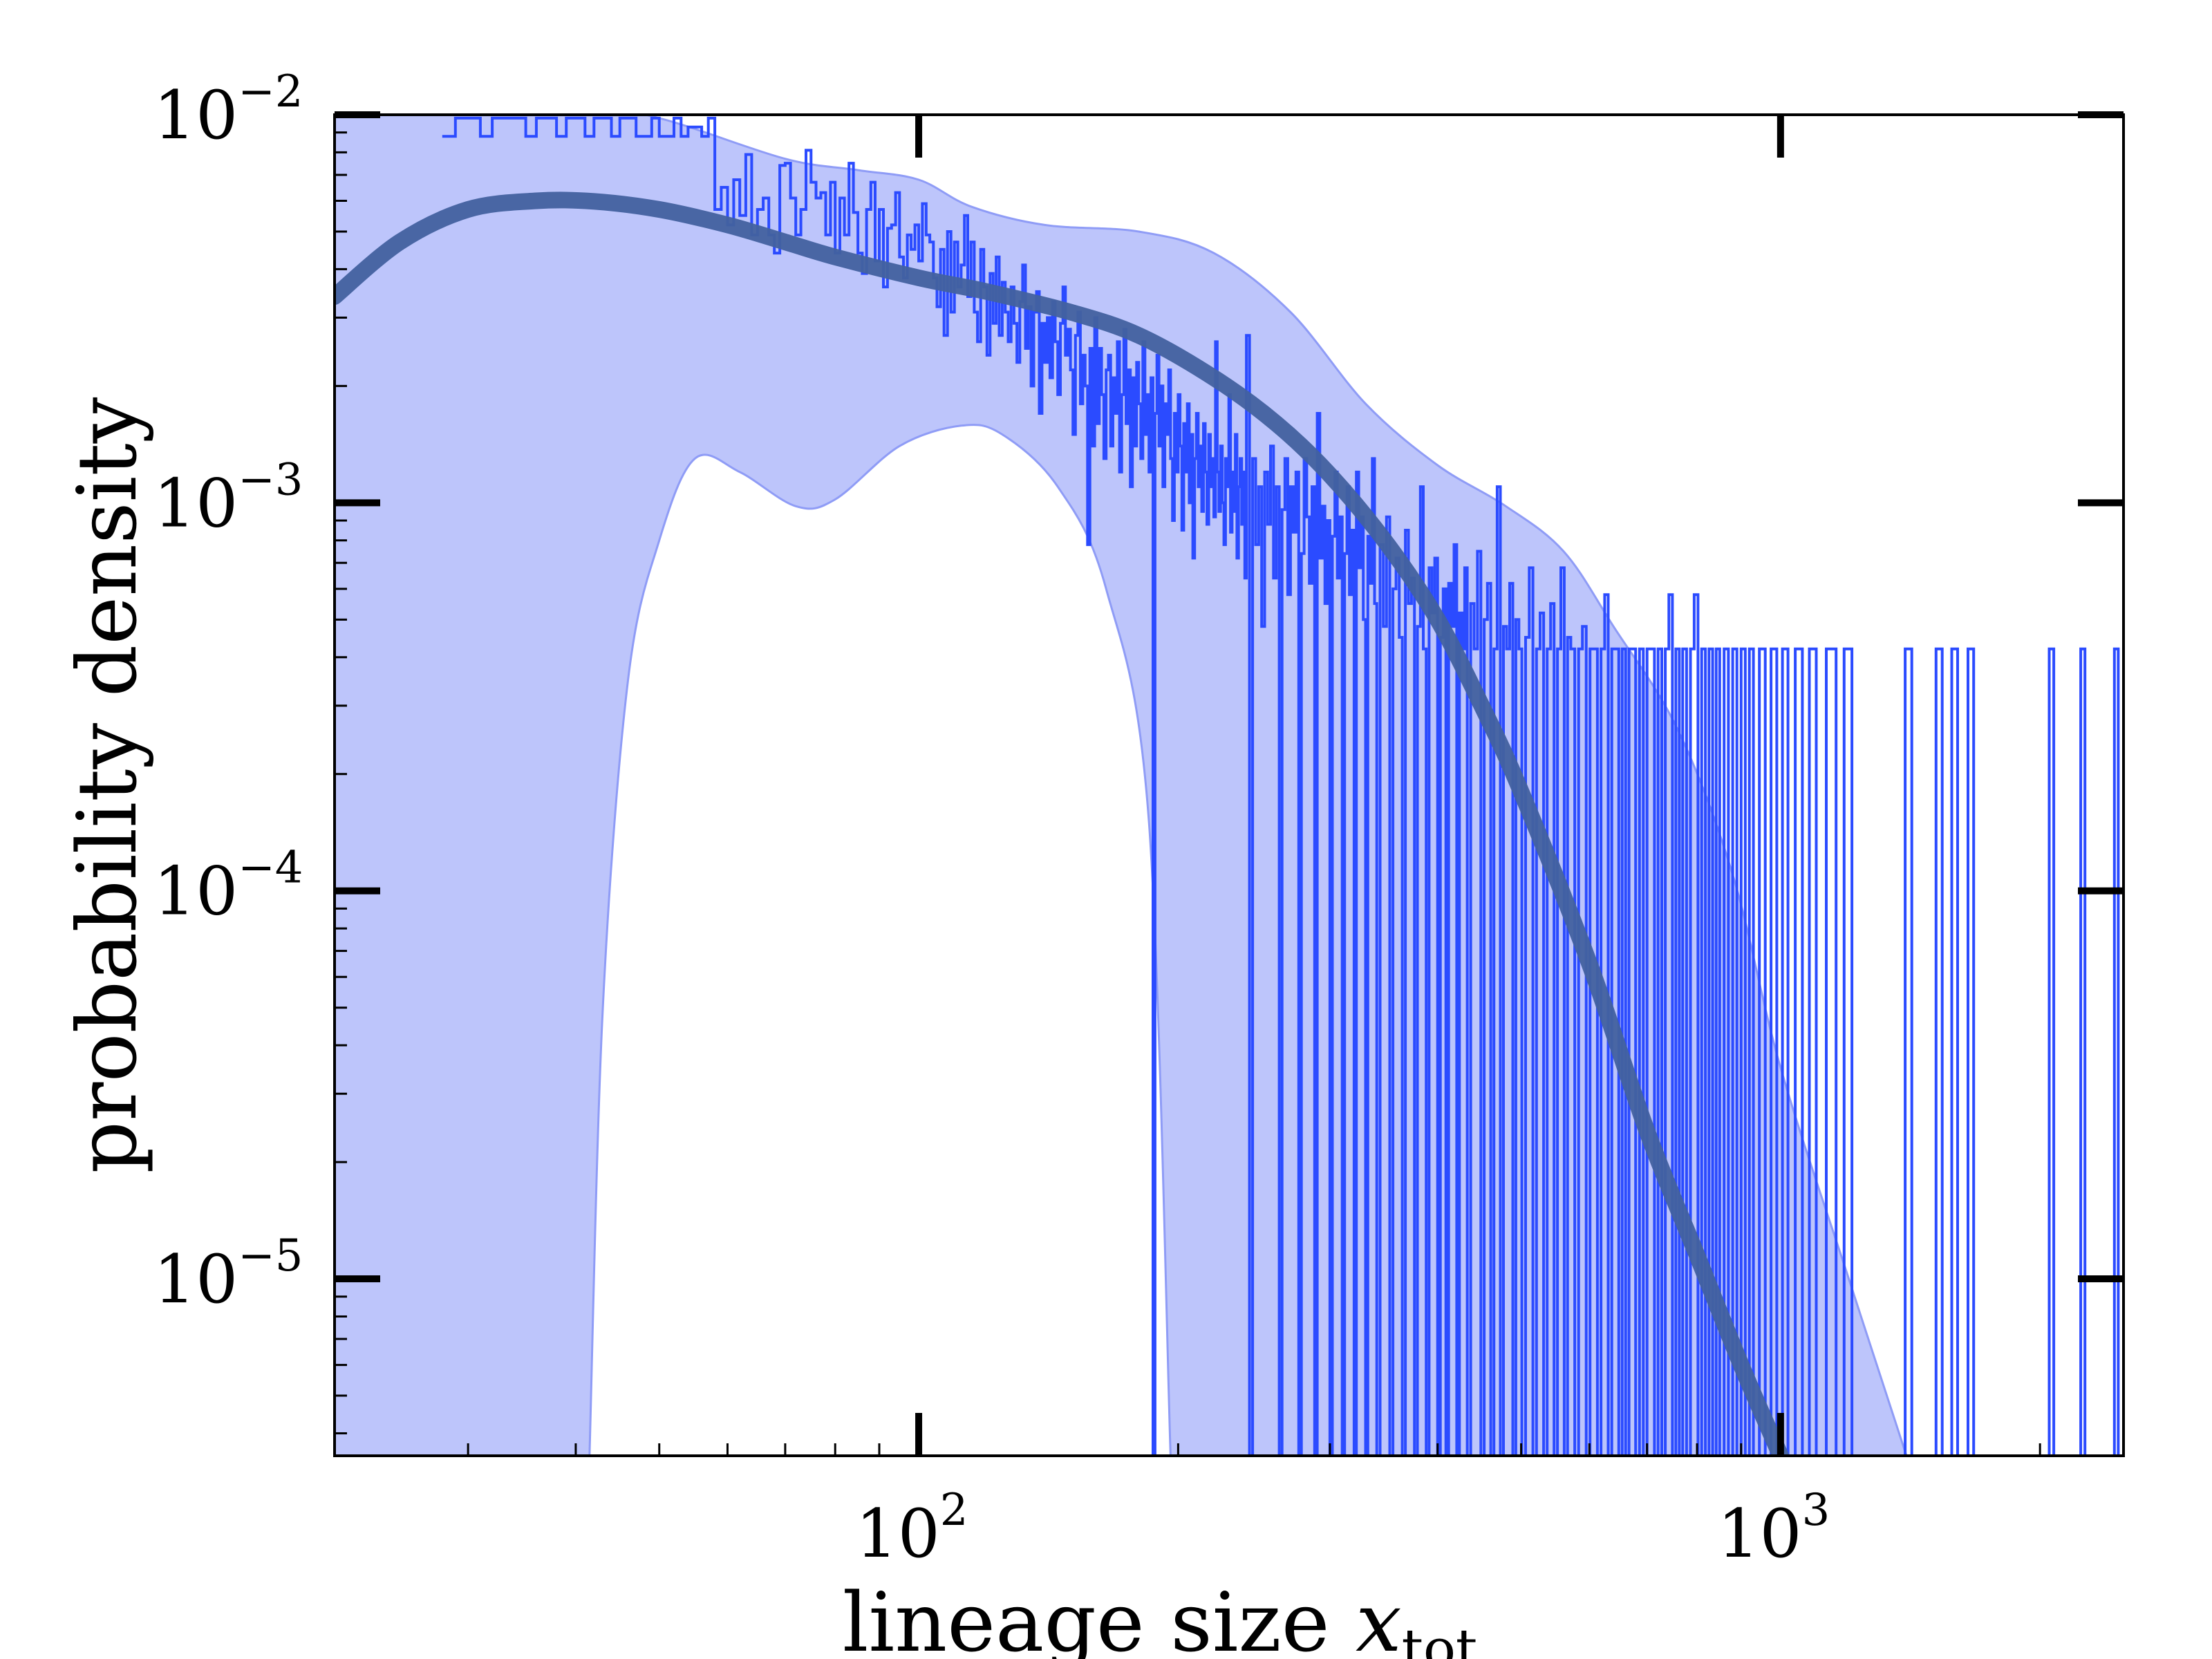  What do you see at coordinates (228, 498) in the screenshot?
I see `y-tick-label: 10⁻³` at bounding box center [228, 498].